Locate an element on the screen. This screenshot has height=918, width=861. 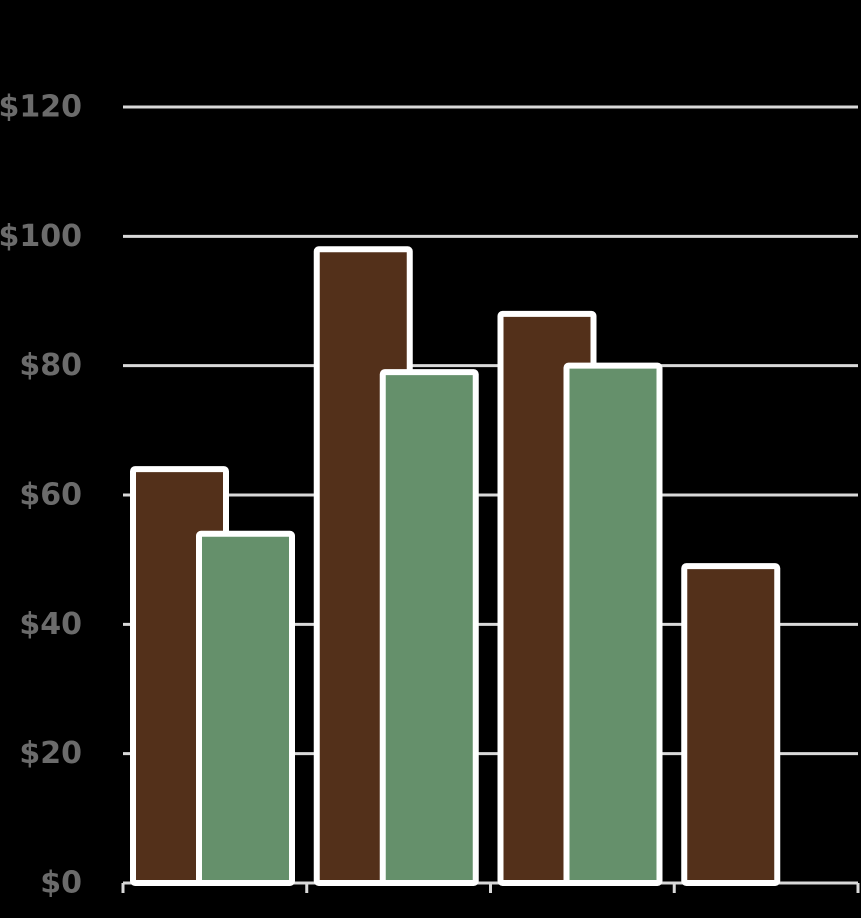
y-tick-label: $20 is located at coordinates (50, 753).